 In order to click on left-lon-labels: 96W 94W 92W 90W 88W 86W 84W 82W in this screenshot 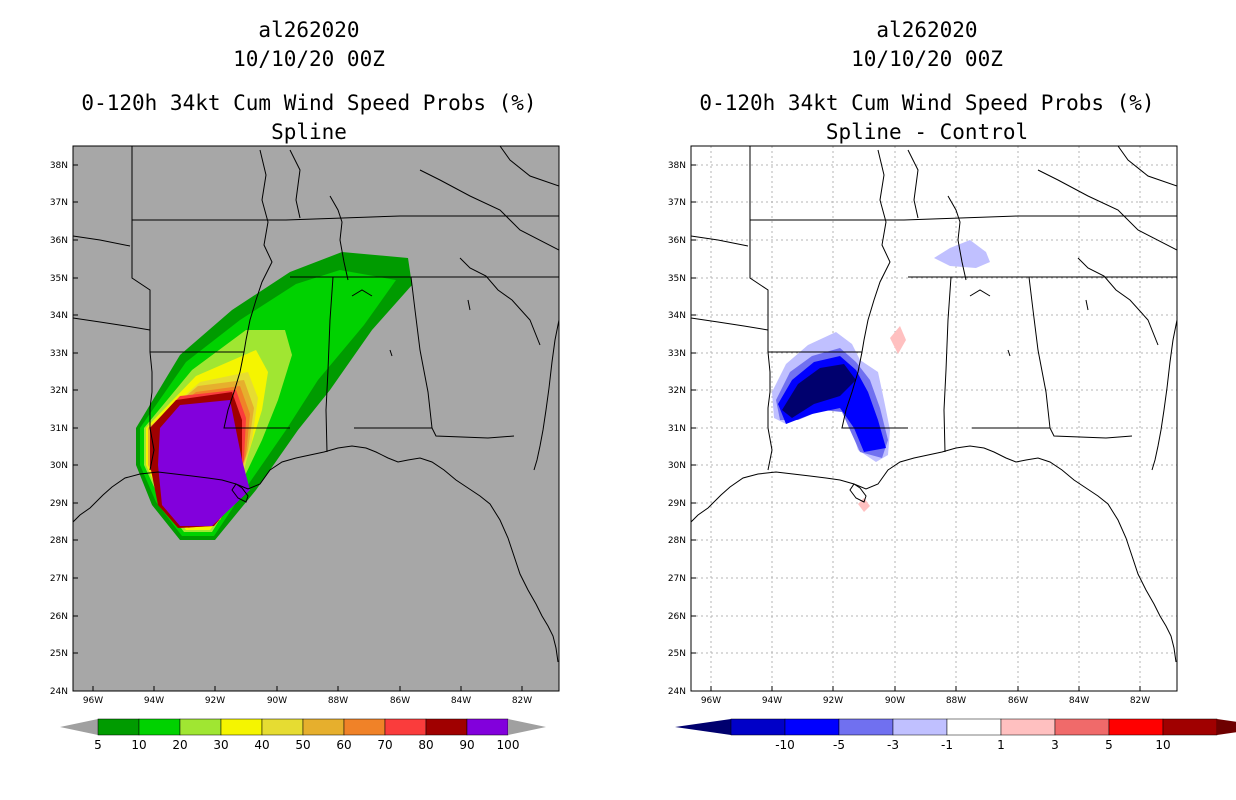, I will do `click(307, 701)`.